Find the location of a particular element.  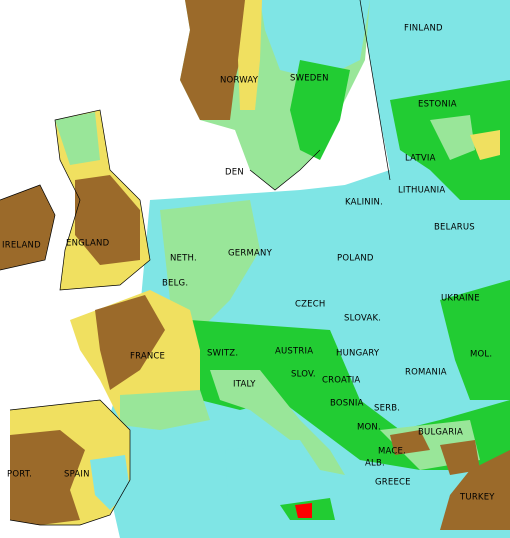

country-label: ENGLAND is located at coordinates (88, 244).